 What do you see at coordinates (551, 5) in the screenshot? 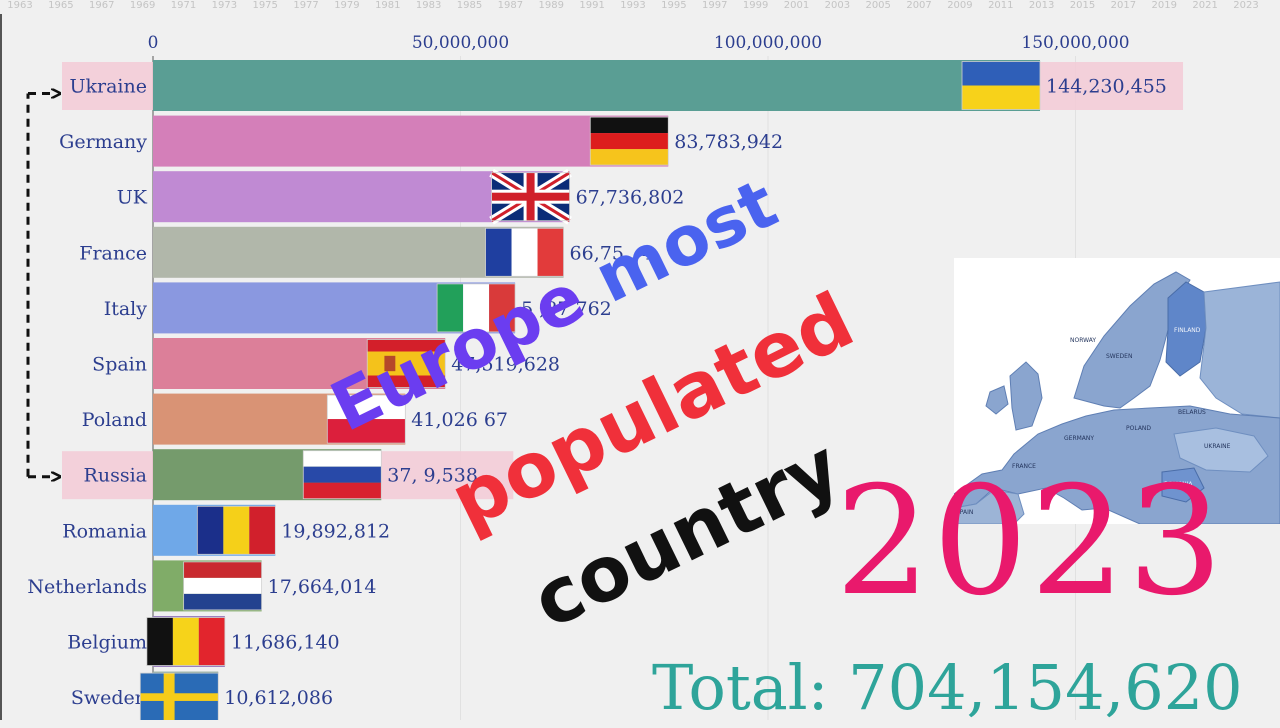
I see `timeline-year: 1989` at bounding box center [551, 5].